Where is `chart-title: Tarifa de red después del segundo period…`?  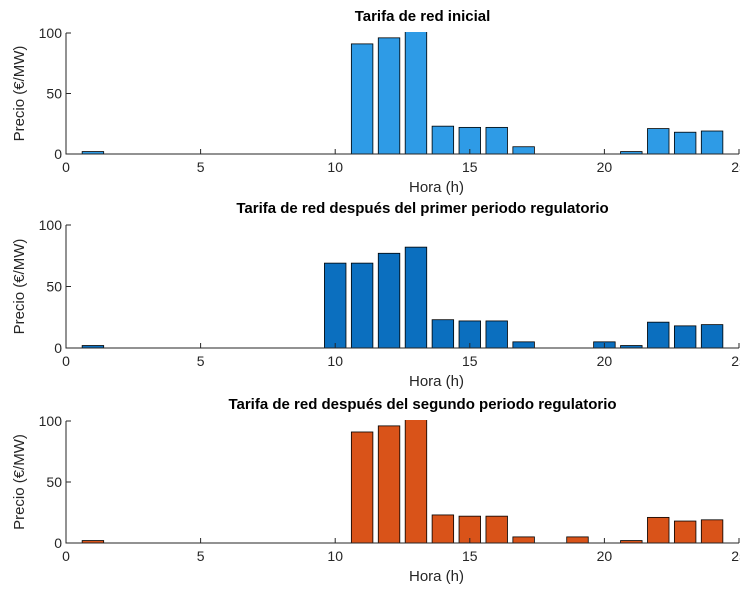
chart-title: Tarifa de red después del segundo period… is located at coordinates (422, 404).